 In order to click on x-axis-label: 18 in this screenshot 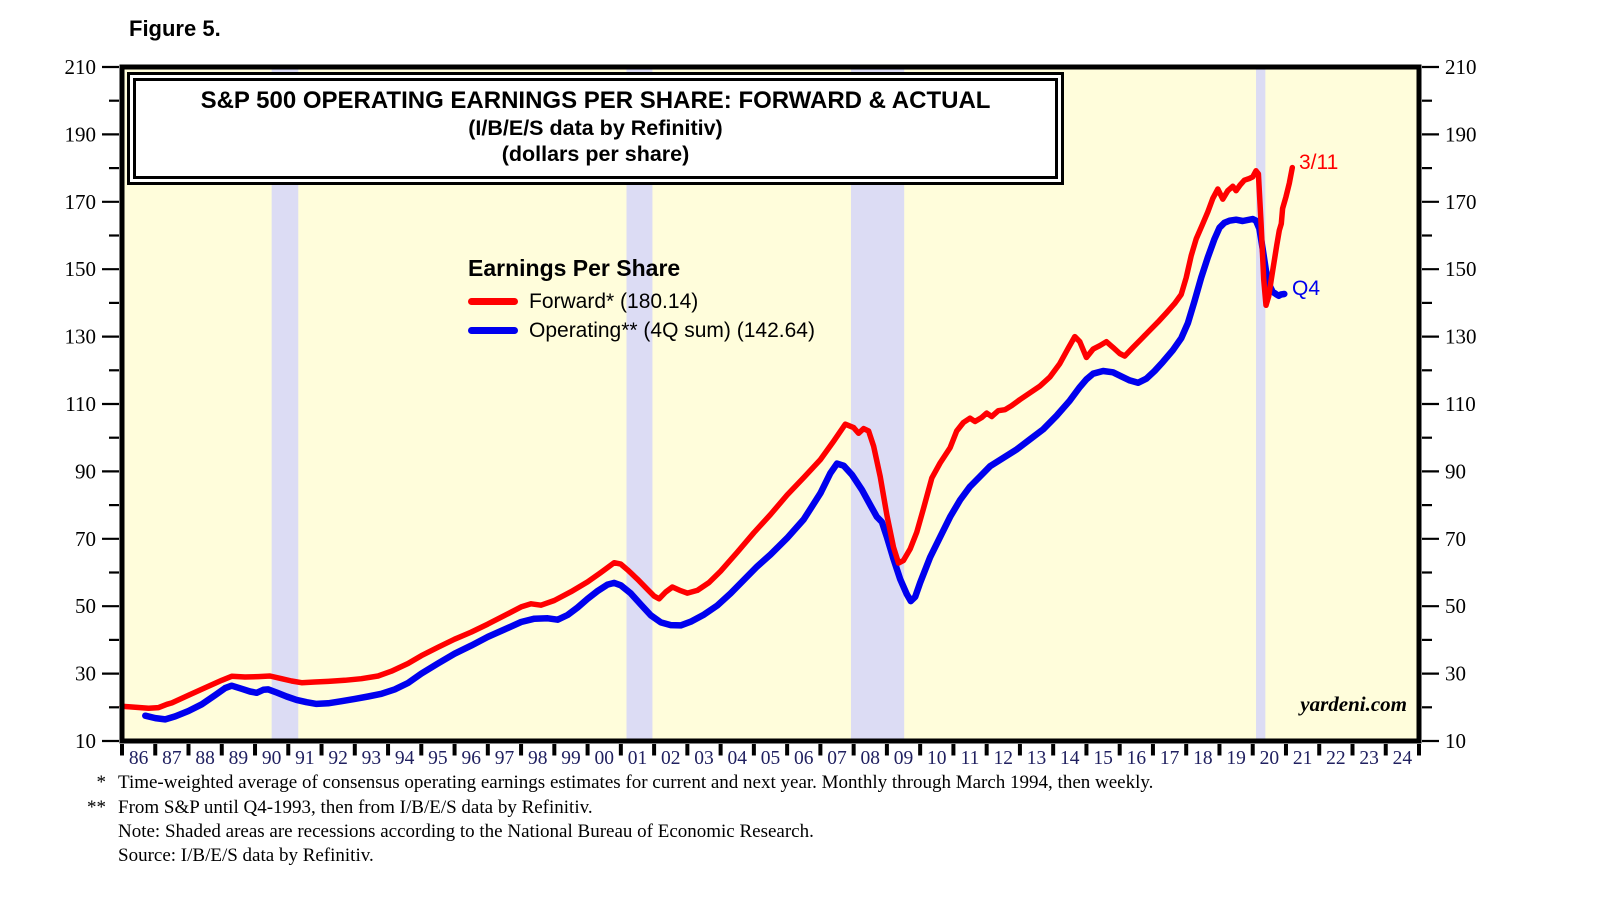, I will do `click(1203, 758)`.